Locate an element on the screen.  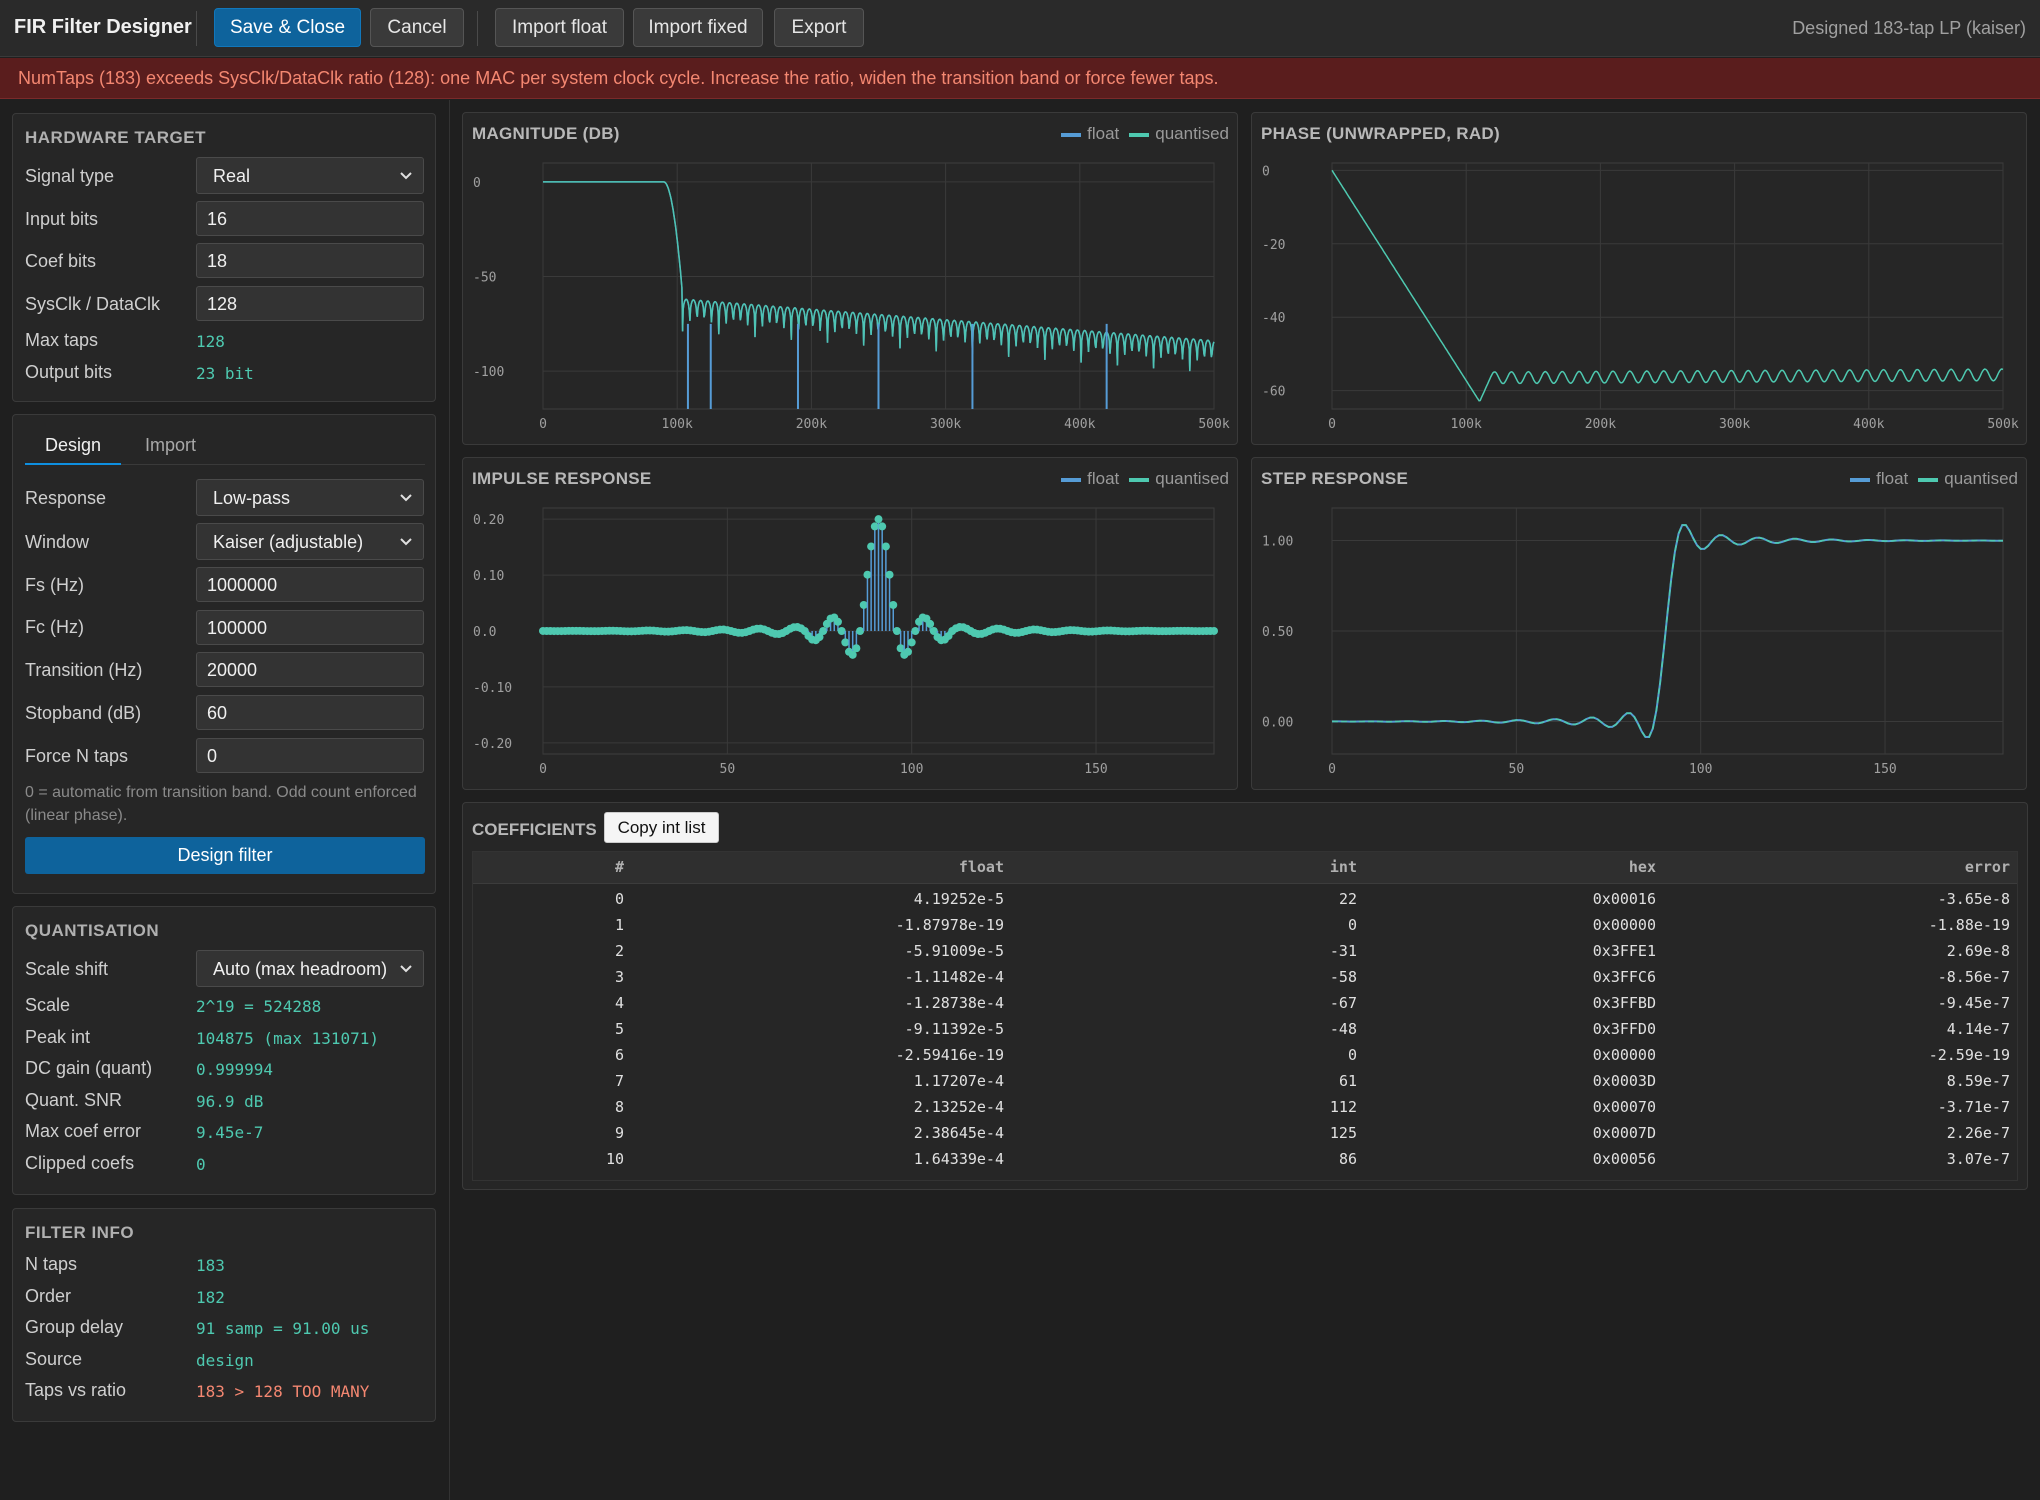
design-filter-button: Design filter is located at coordinates (225, 855).